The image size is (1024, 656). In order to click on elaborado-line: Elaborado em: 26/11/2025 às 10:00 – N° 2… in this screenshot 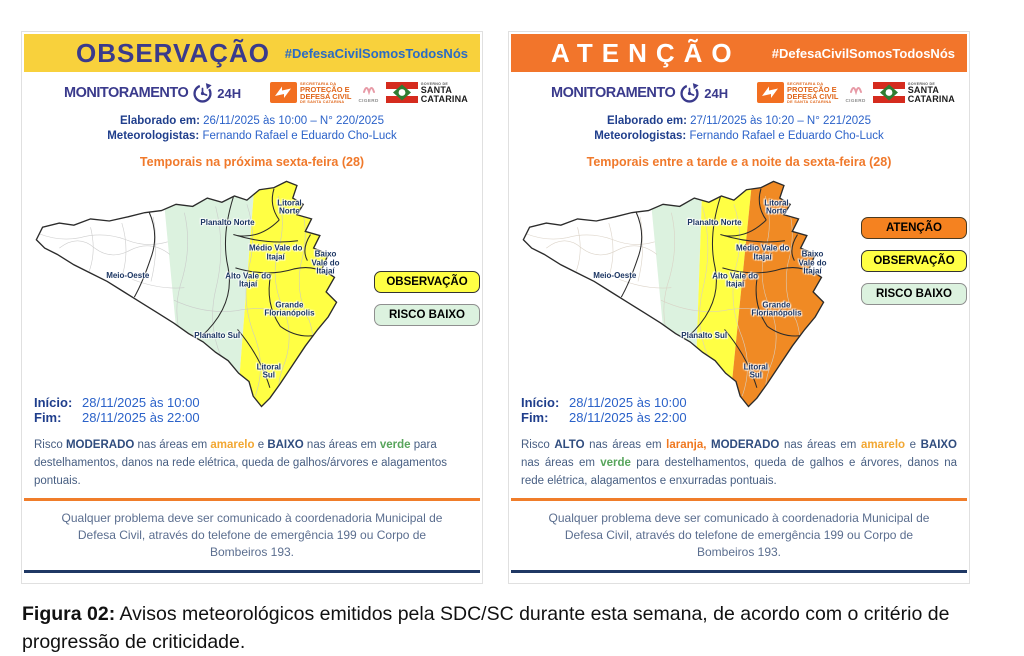, I will do `click(252, 121)`.